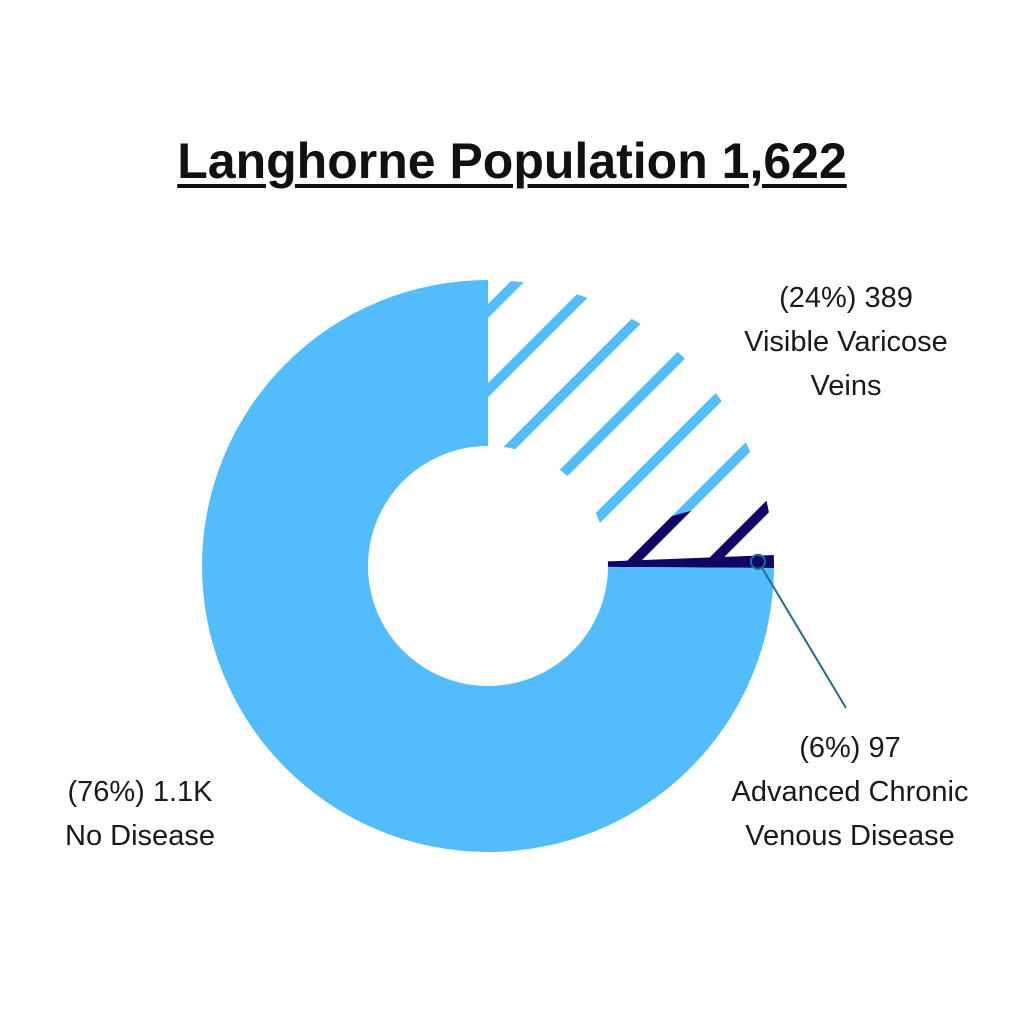 The image size is (1024, 1024). What do you see at coordinates (757, 561) in the screenshot?
I see `leader-anchor-dot` at bounding box center [757, 561].